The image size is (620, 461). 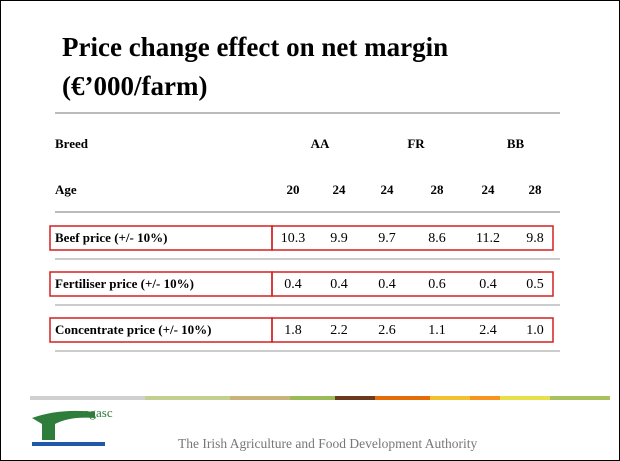 What do you see at coordinates (111, 237) in the screenshot?
I see `row-label: Beef price (+/- 10%)` at bounding box center [111, 237].